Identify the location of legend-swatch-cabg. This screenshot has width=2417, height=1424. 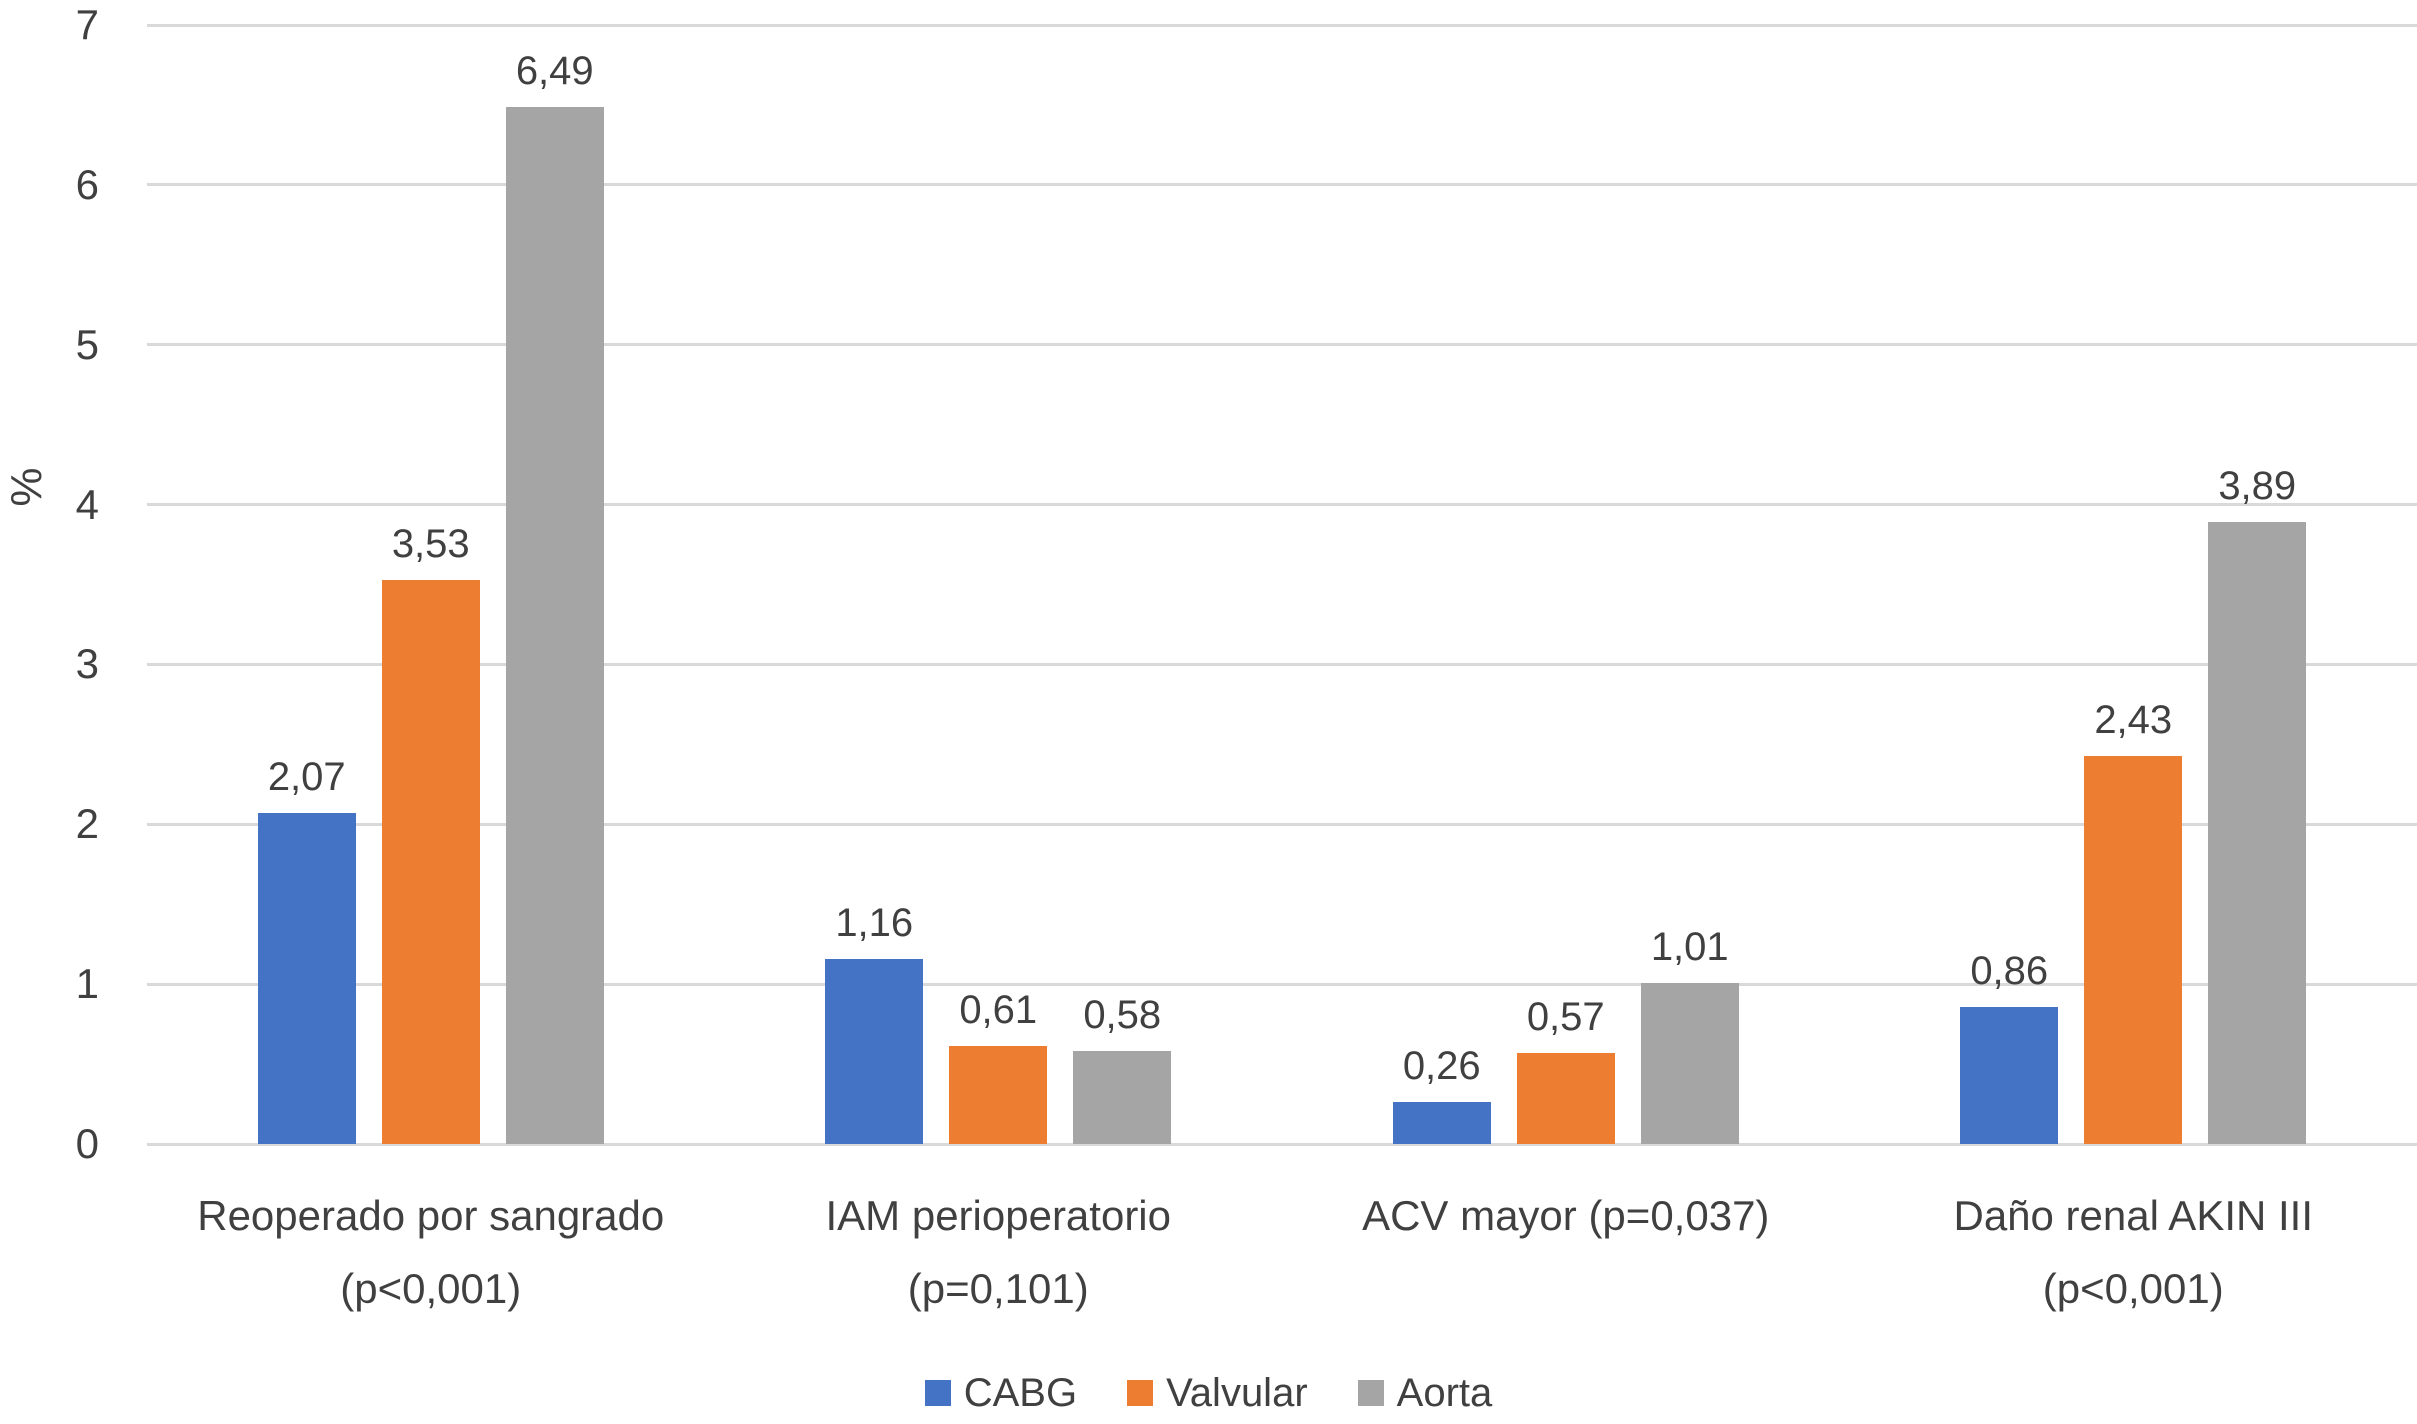
(937, 1393).